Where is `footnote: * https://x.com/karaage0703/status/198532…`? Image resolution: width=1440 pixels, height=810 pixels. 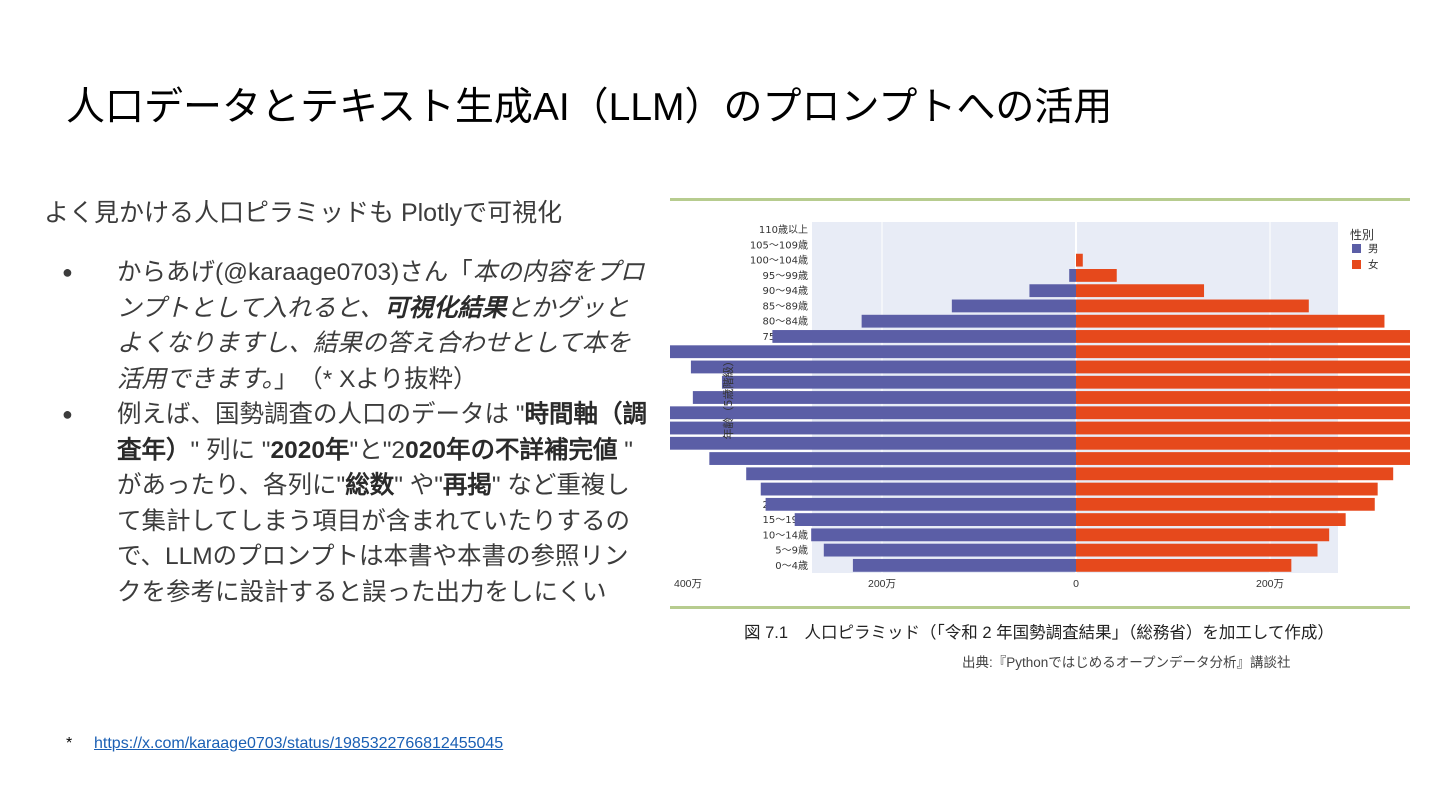
footnote: * https://x.com/karaage0703/status/198532… is located at coordinates (284, 744).